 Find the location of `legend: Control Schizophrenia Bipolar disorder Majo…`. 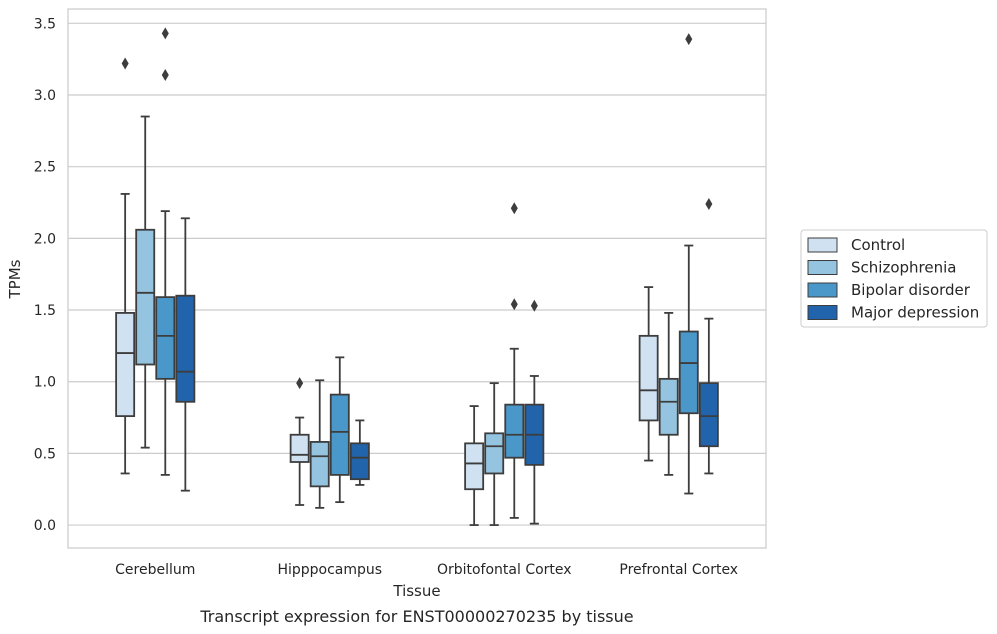

legend: Control Schizophrenia Bipolar disorder Majo… is located at coordinates (894, 278).